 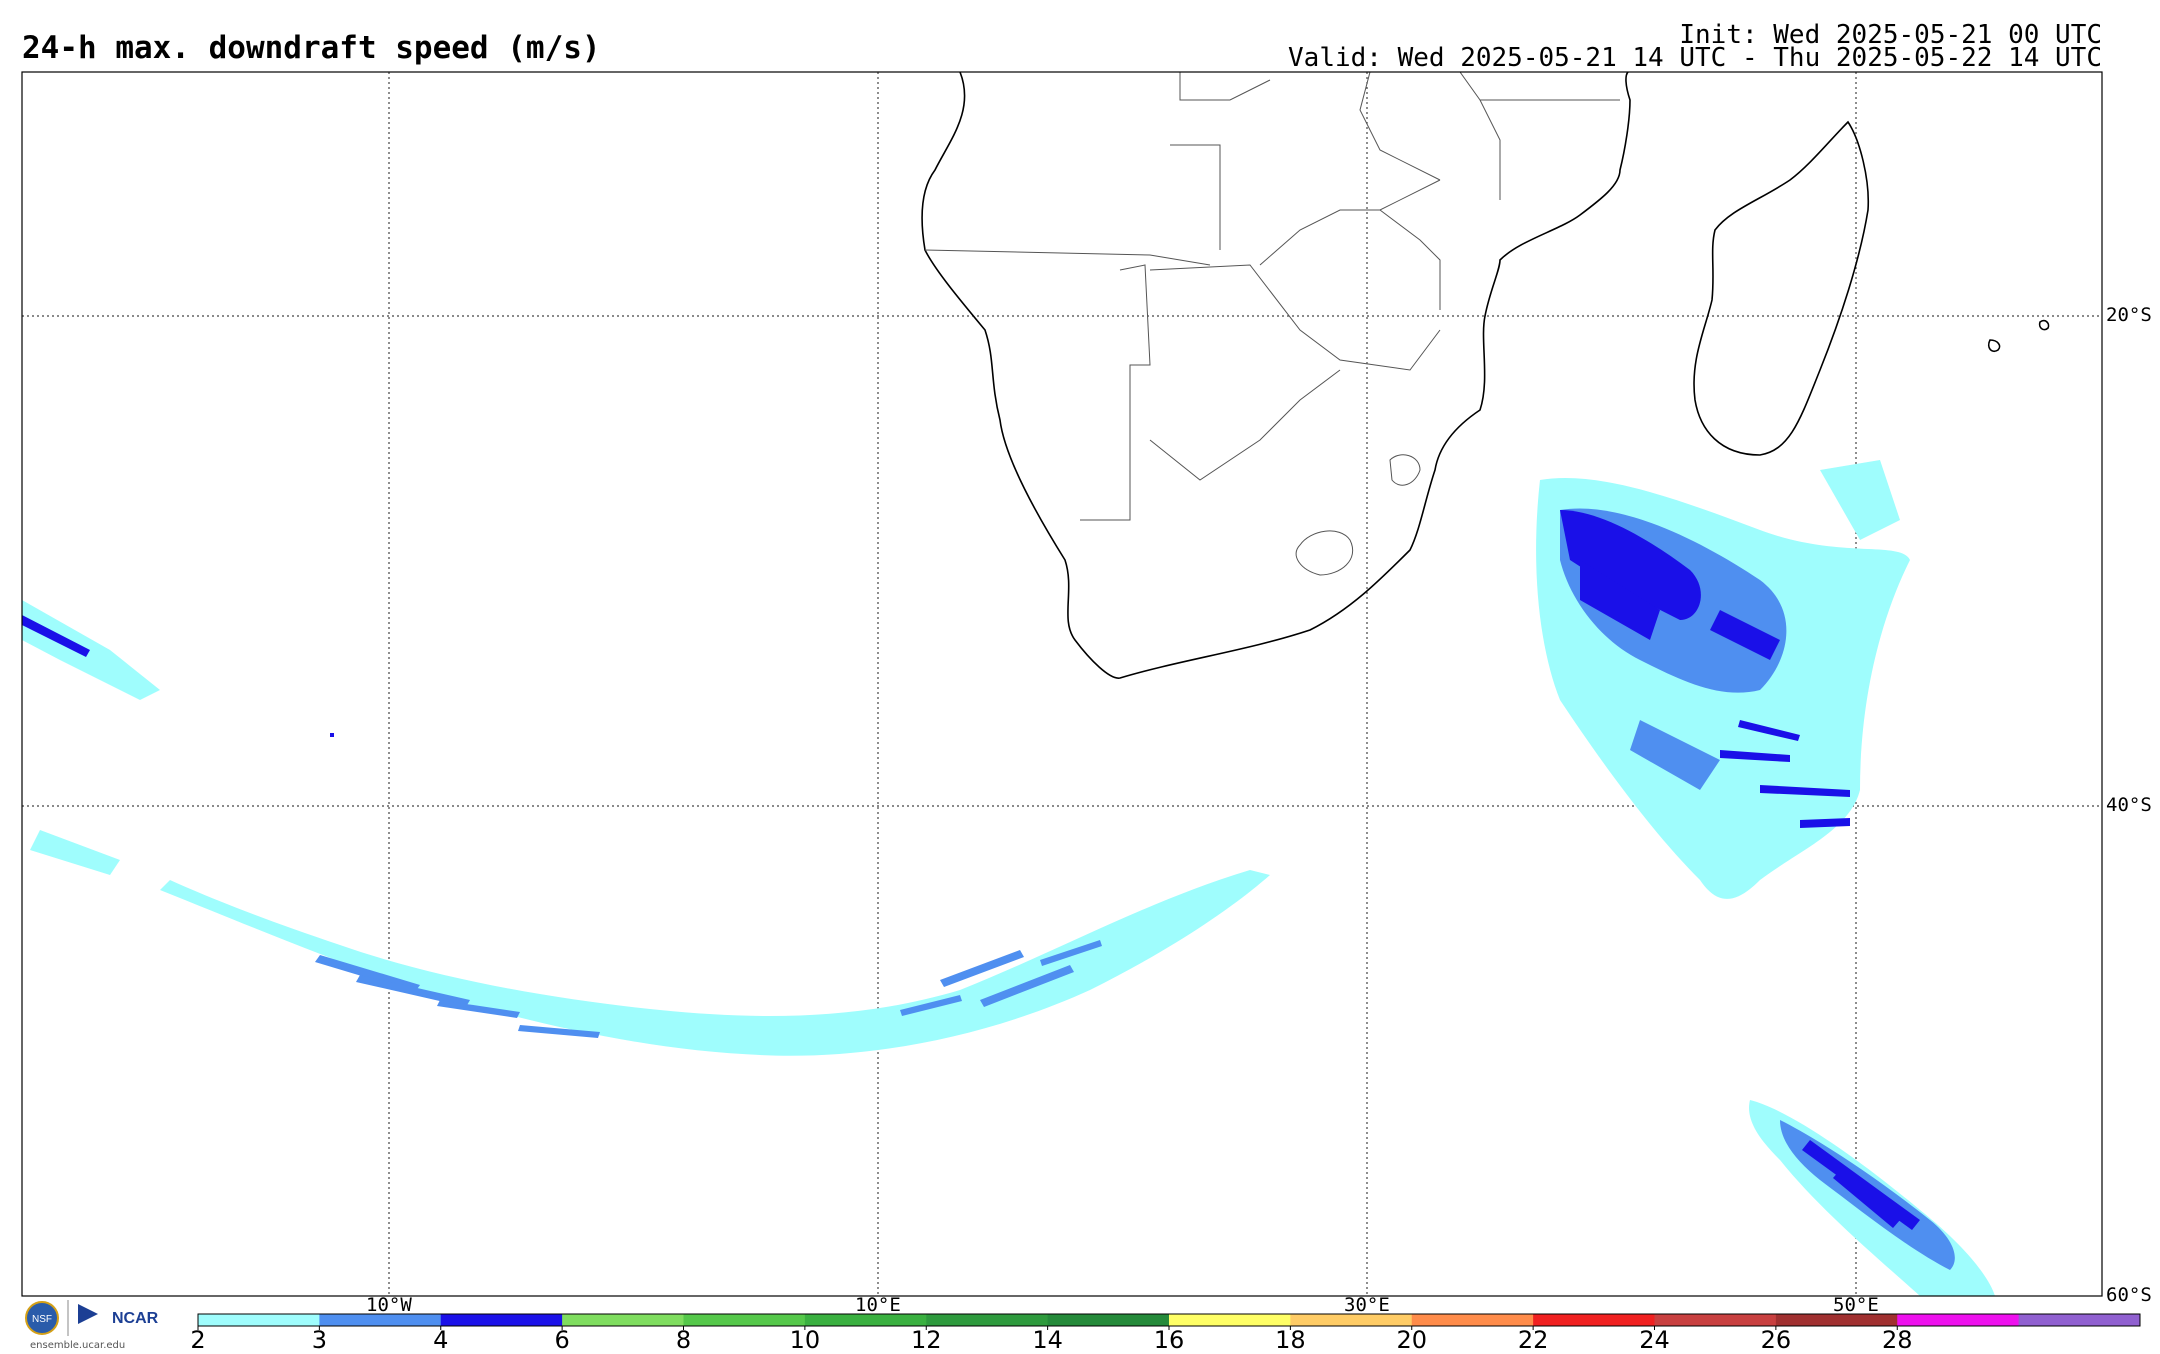 What do you see at coordinates (1290, 1340) in the screenshot?
I see `colorbar-tick-label: 18` at bounding box center [1290, 1340].